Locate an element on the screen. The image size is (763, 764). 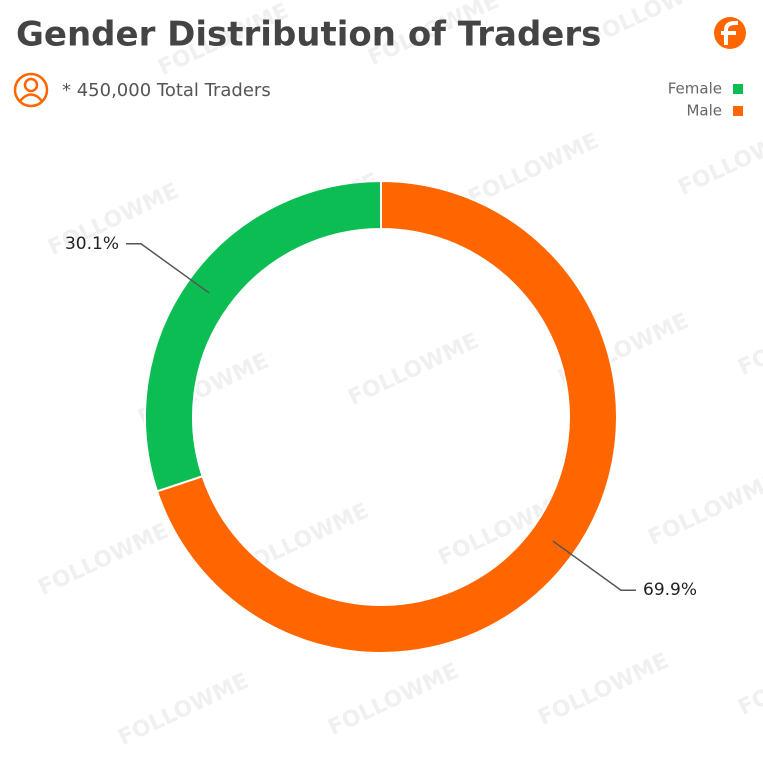
data-label: 30.1% is located at coordinates (92, 244).